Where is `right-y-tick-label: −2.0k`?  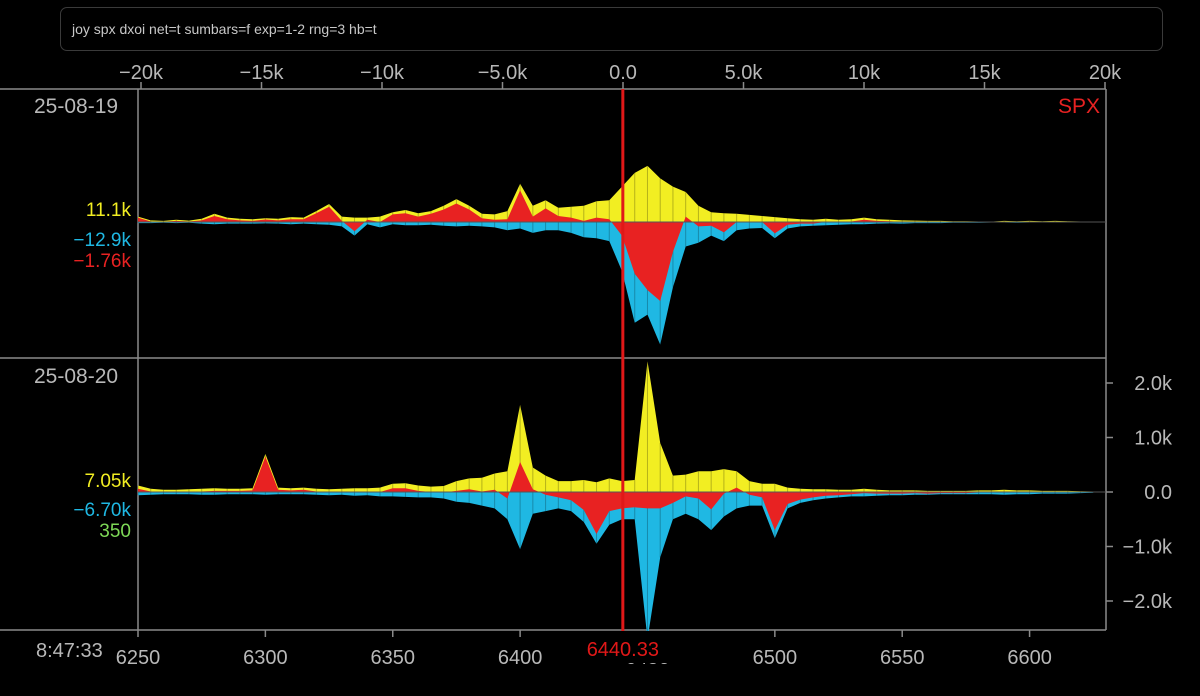 right-y-tick-label: −2.0k is located at coordinates (1148, 602).